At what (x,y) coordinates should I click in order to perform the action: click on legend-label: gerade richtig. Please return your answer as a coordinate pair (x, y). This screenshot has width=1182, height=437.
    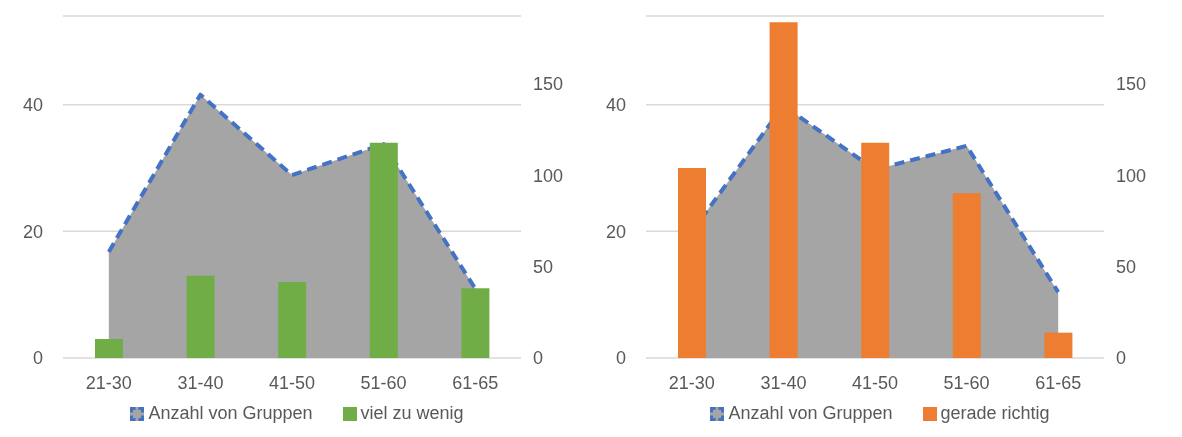
    Looking at the image, I should click on (994, 413).